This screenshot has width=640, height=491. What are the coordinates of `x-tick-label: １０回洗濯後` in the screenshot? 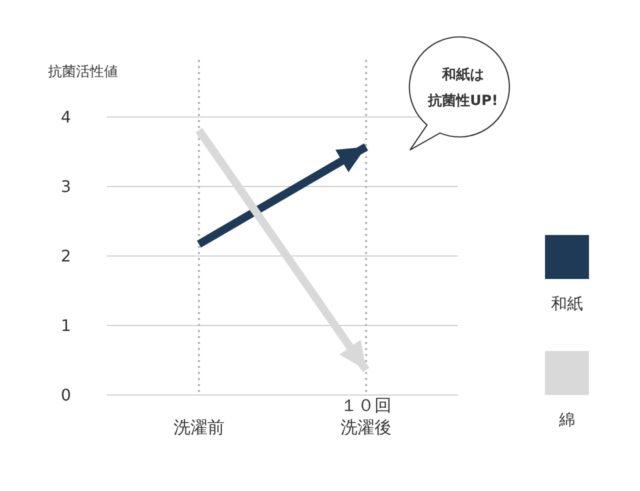 It's located at (366, 417).